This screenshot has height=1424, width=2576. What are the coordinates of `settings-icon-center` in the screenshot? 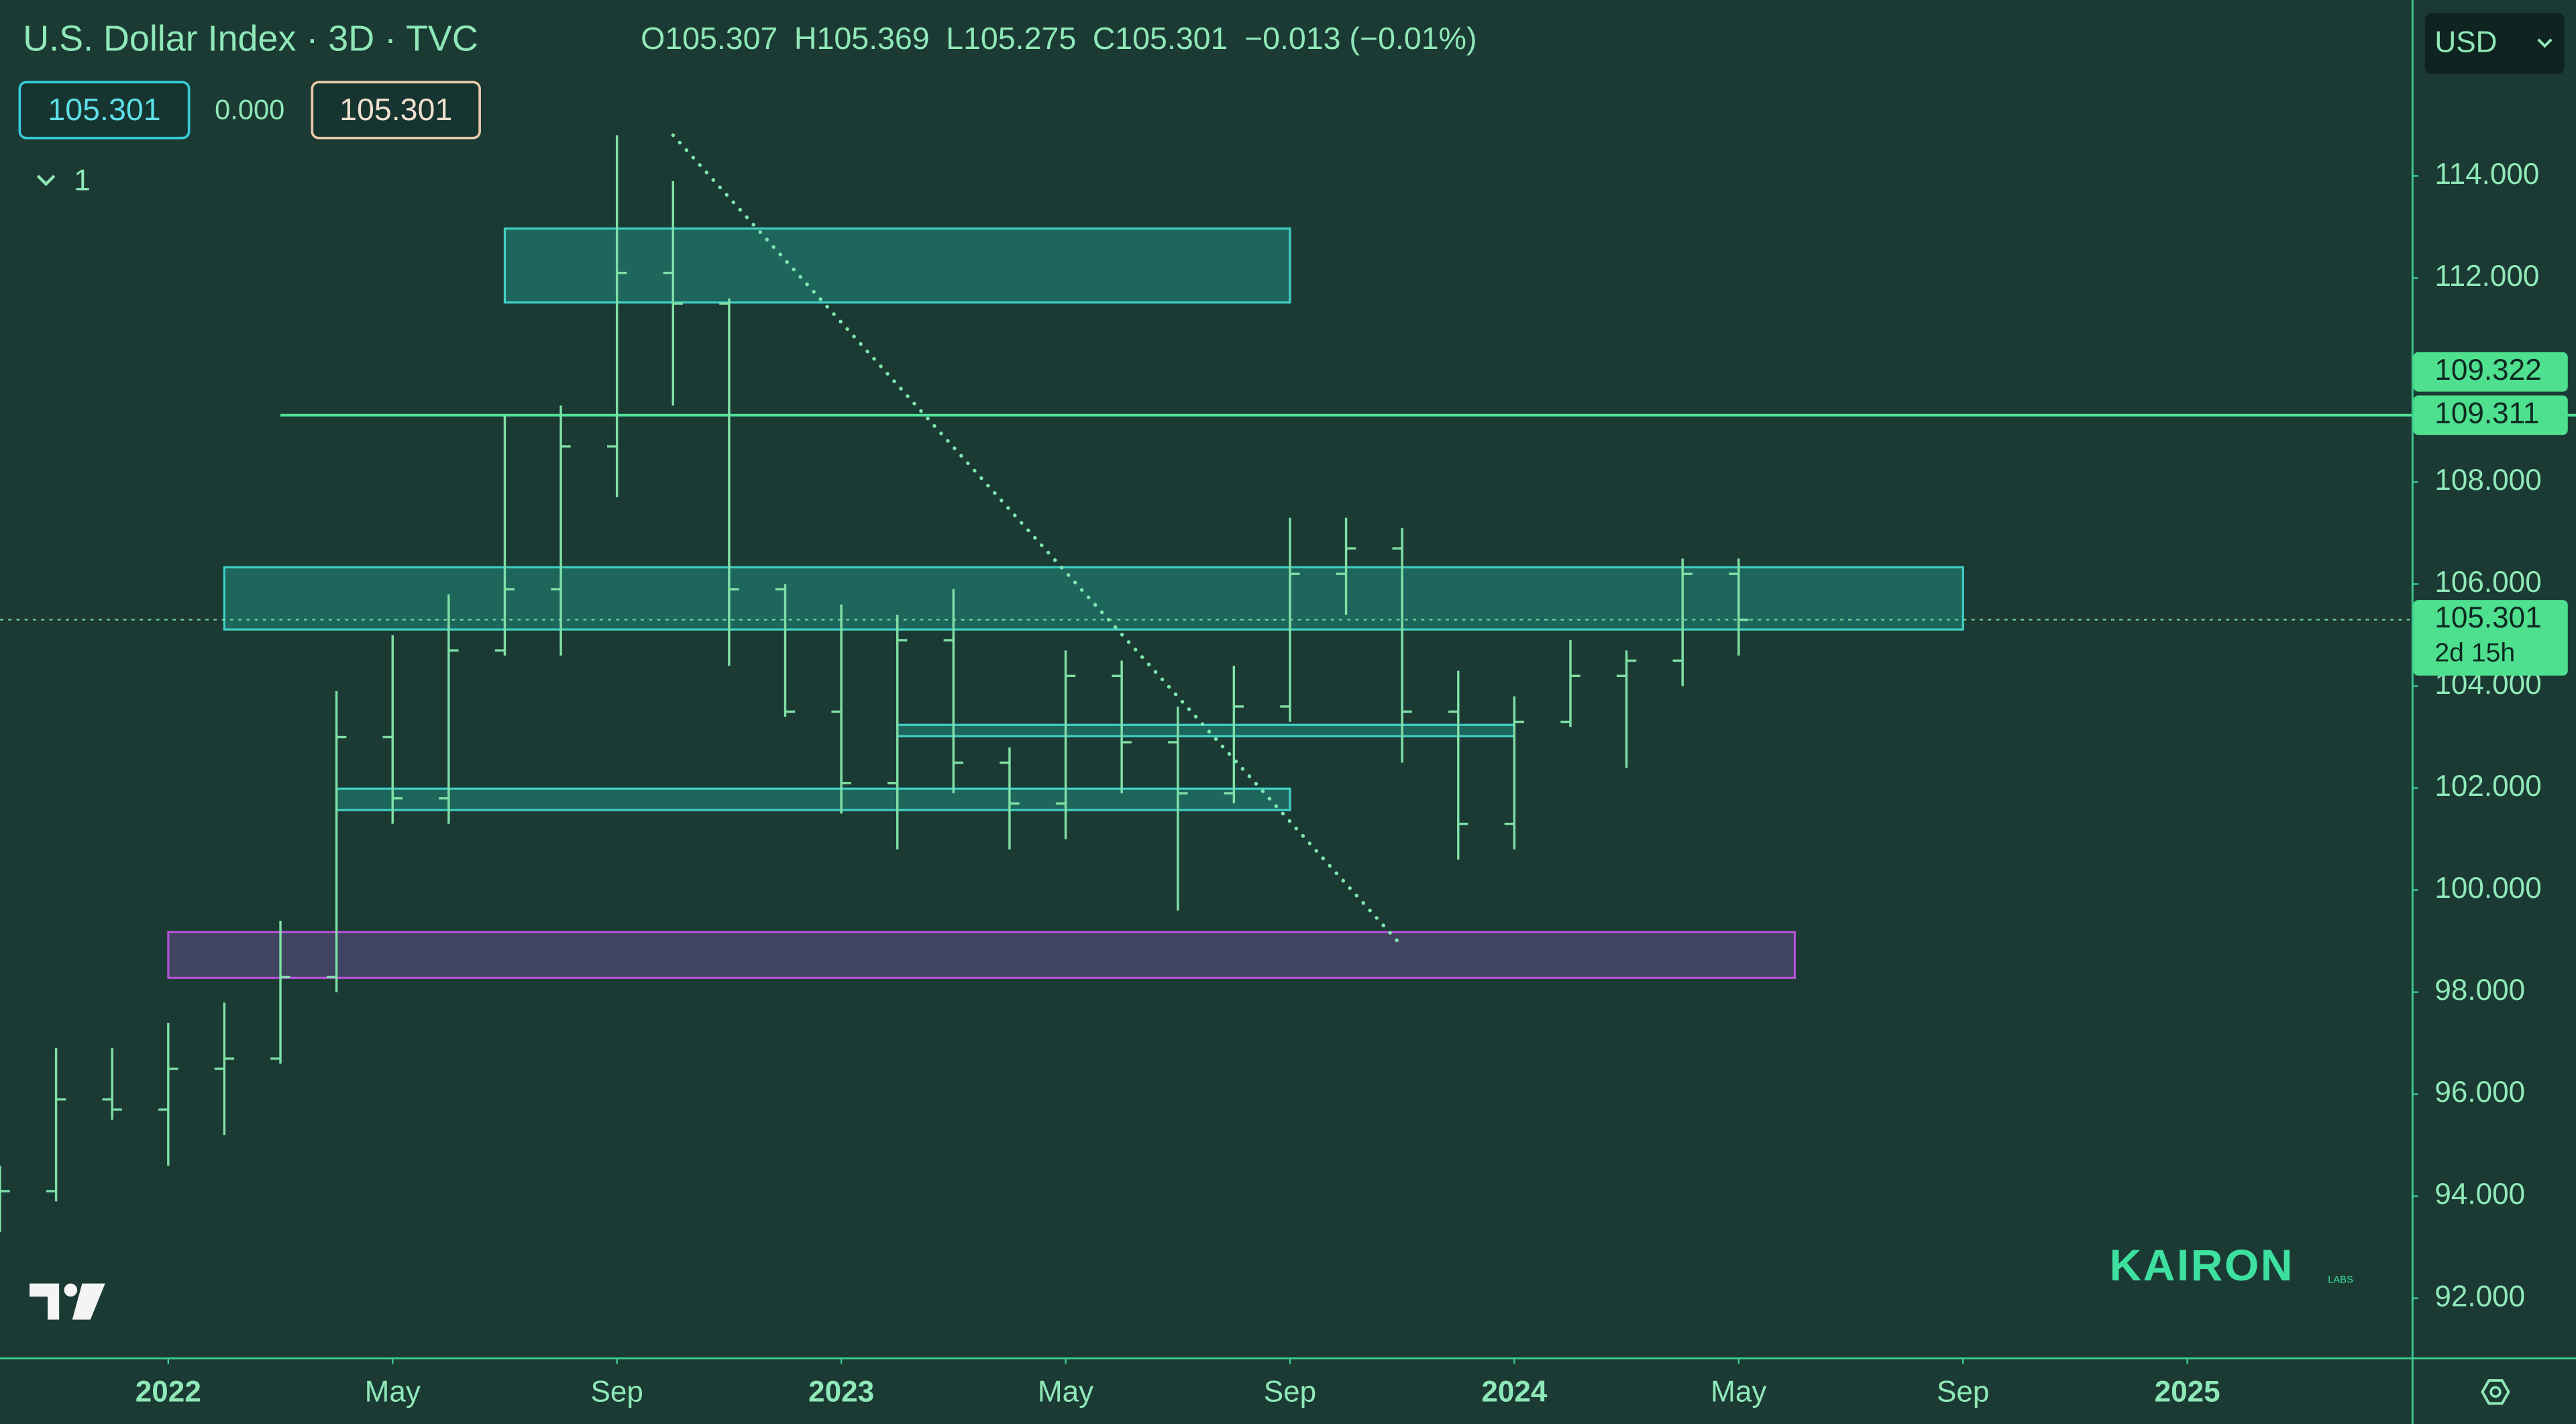 It's located at (2495, 1392).